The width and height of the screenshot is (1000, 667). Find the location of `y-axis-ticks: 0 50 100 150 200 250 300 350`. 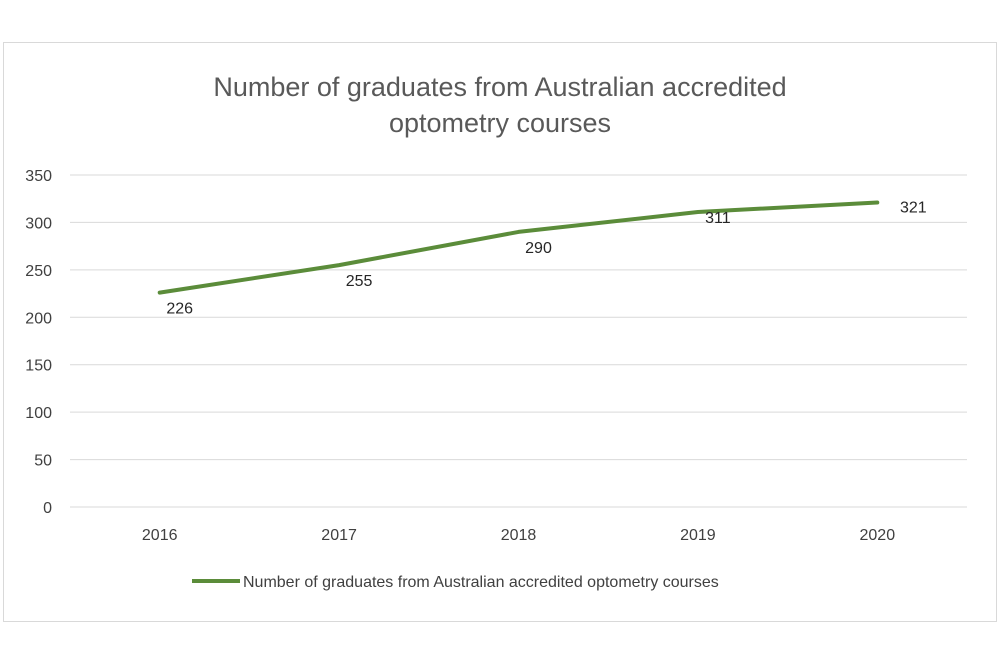

y-axis-ticks: 0 50 100 150 200 250 300 350 is located at coordinates (38, 342).